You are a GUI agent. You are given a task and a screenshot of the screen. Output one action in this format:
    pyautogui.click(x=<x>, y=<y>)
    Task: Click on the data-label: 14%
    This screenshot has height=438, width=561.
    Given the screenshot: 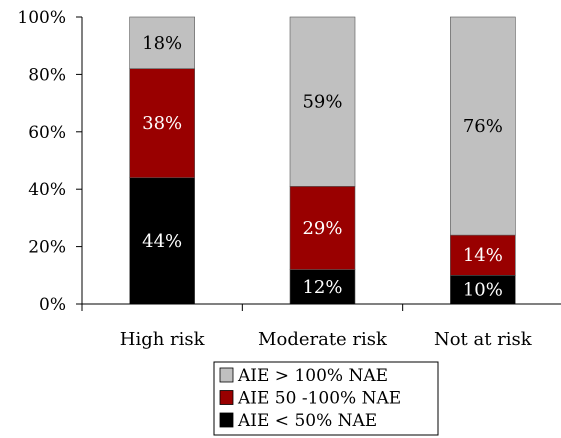 What is the action you would take?
    pyautogui.click(x=483, y=255)
    